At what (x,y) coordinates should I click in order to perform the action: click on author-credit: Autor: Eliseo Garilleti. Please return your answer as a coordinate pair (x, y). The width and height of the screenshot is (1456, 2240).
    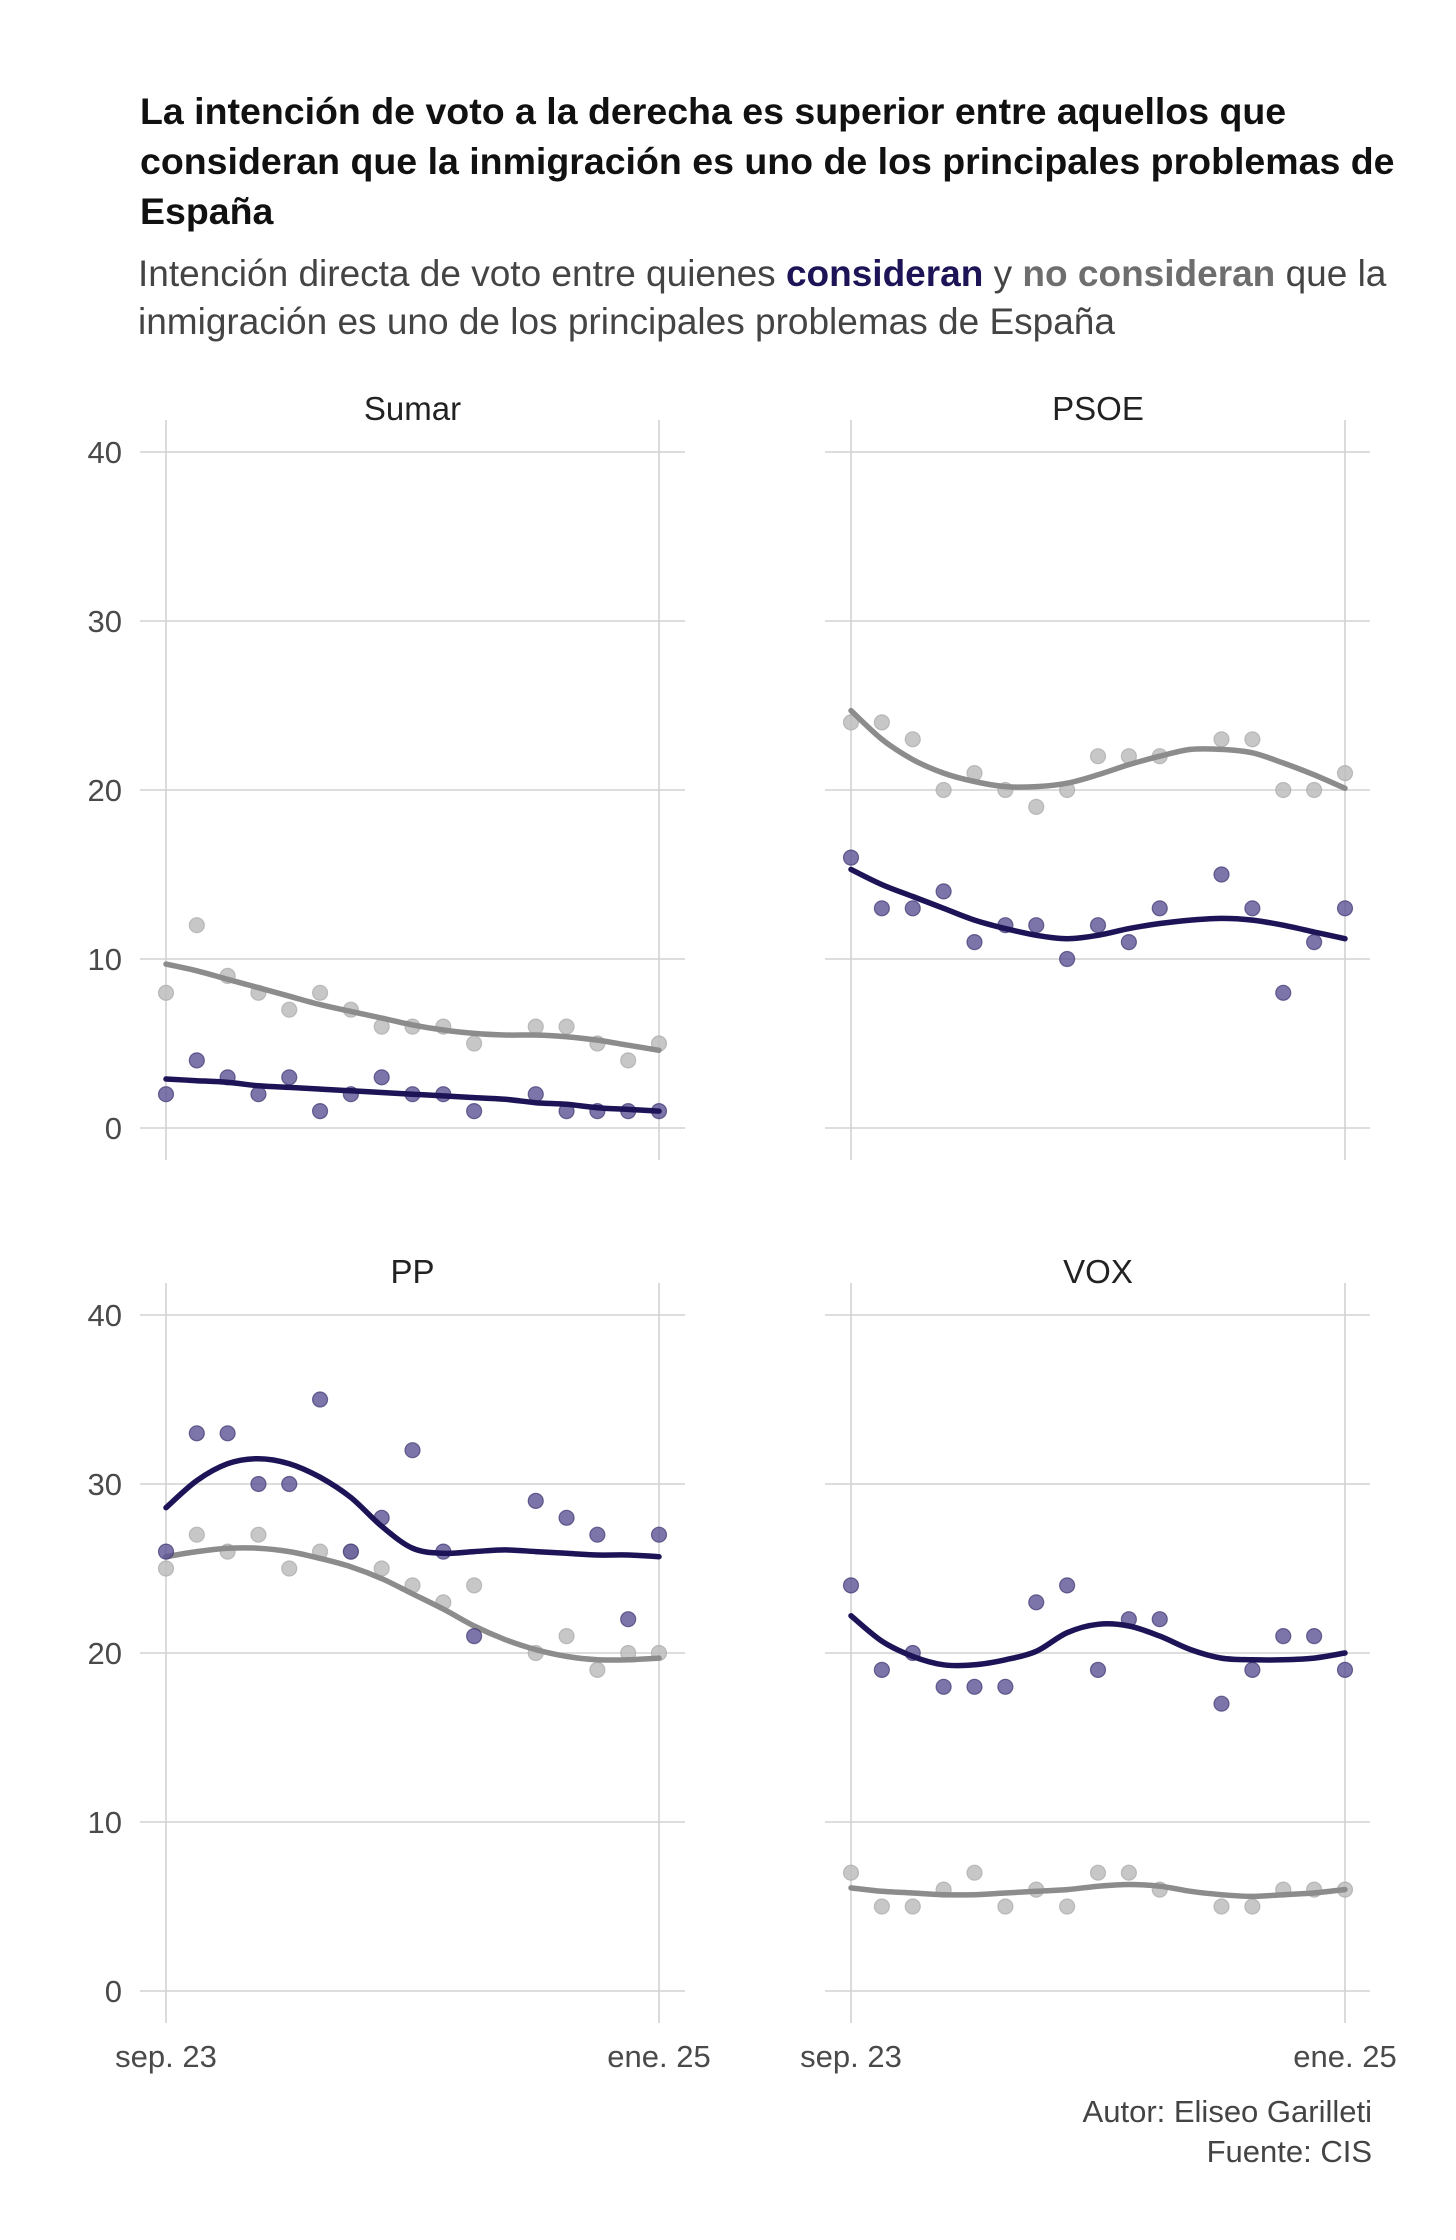
    Looking at the image, I should click on (1227, 2111).